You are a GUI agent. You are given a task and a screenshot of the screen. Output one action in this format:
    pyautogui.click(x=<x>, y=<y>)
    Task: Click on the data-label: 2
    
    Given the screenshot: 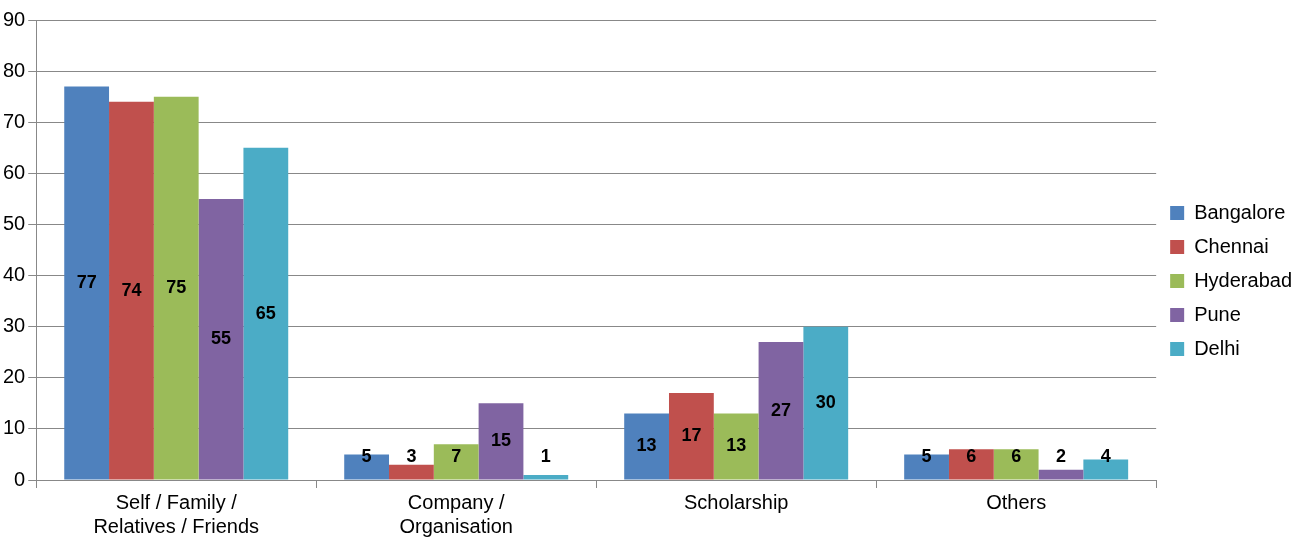 What is the action you would take?
    pyautogui.click(x=1060, y=456)
    